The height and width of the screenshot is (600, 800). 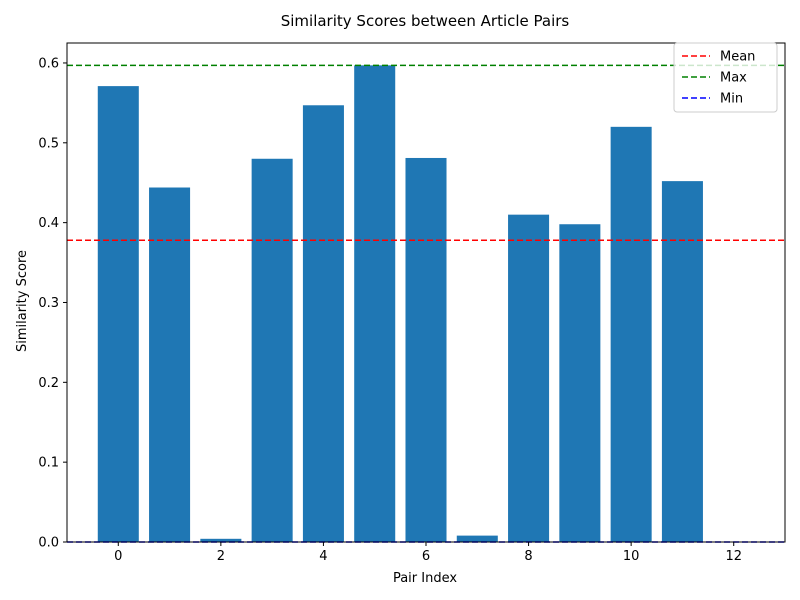 What do you see at coordinates (528, 556) in the screenshot?
I see `x-tick-label-8: 8` at bounding box center [528, 556].